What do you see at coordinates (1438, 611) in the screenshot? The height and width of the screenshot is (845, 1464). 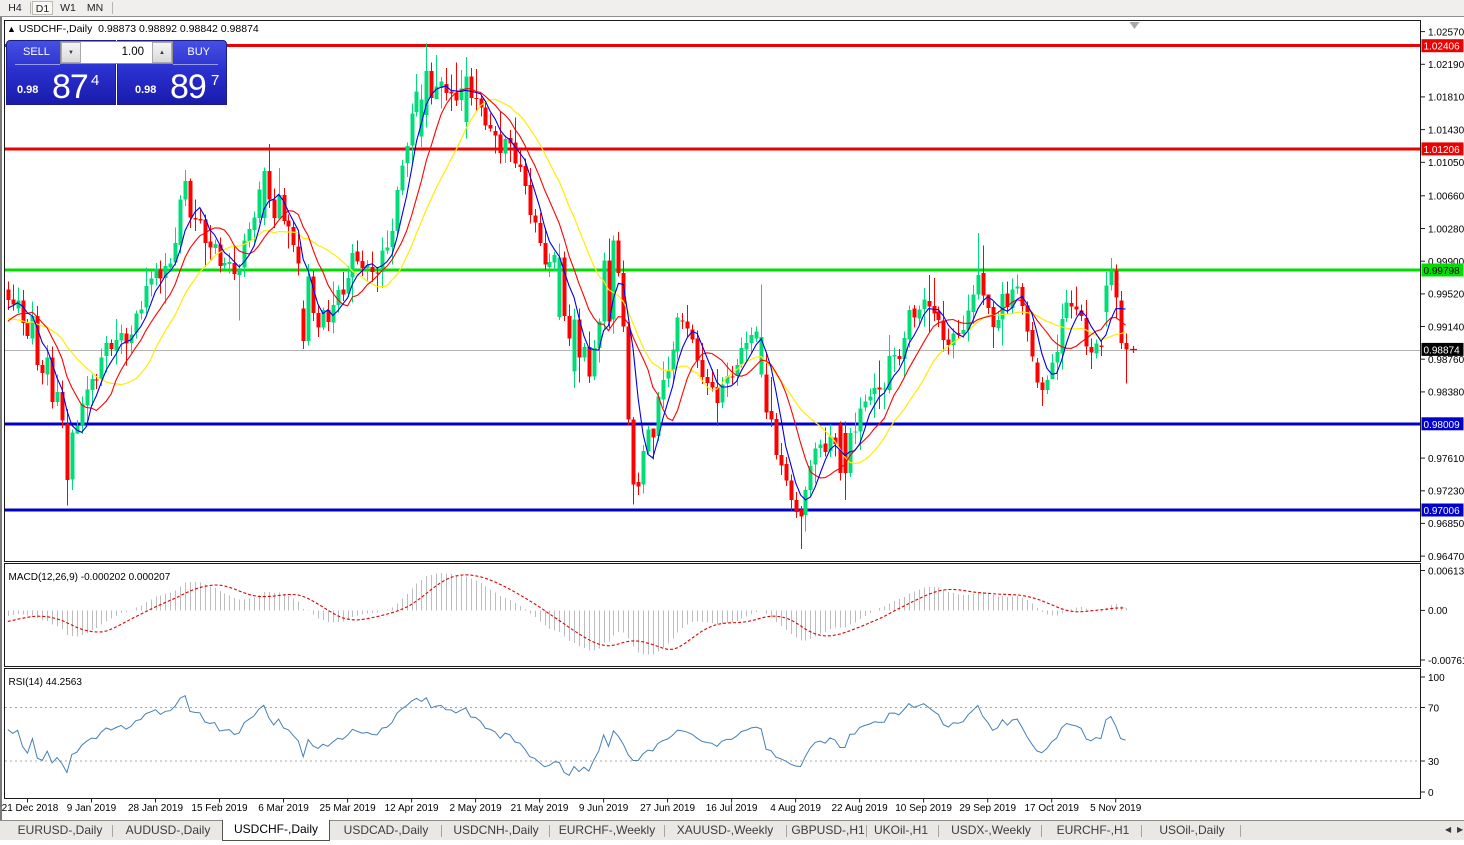 I see `svg-text: 0.00` at bounding box center [1438, 611].